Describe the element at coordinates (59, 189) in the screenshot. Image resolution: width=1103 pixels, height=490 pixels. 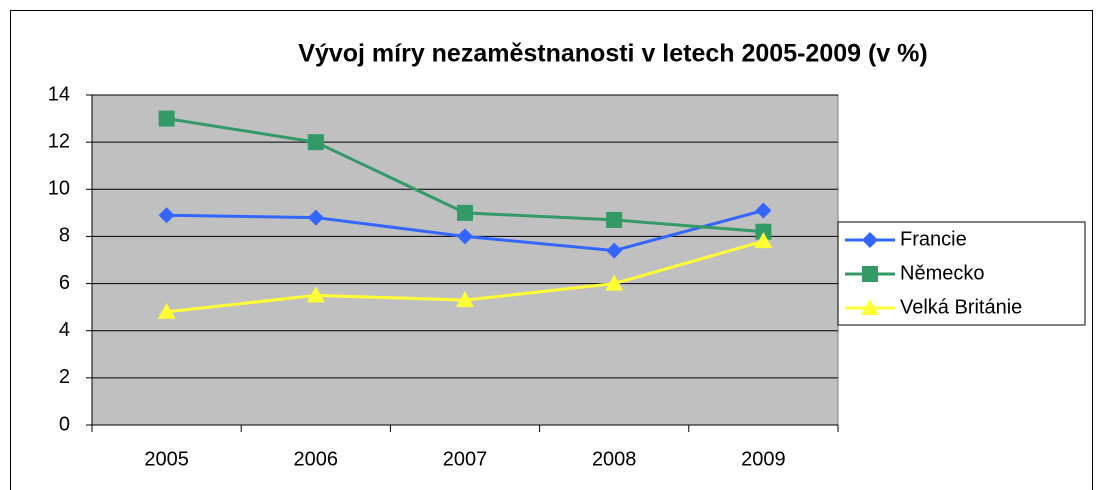
I see `y-tick-label: 10` at that location.